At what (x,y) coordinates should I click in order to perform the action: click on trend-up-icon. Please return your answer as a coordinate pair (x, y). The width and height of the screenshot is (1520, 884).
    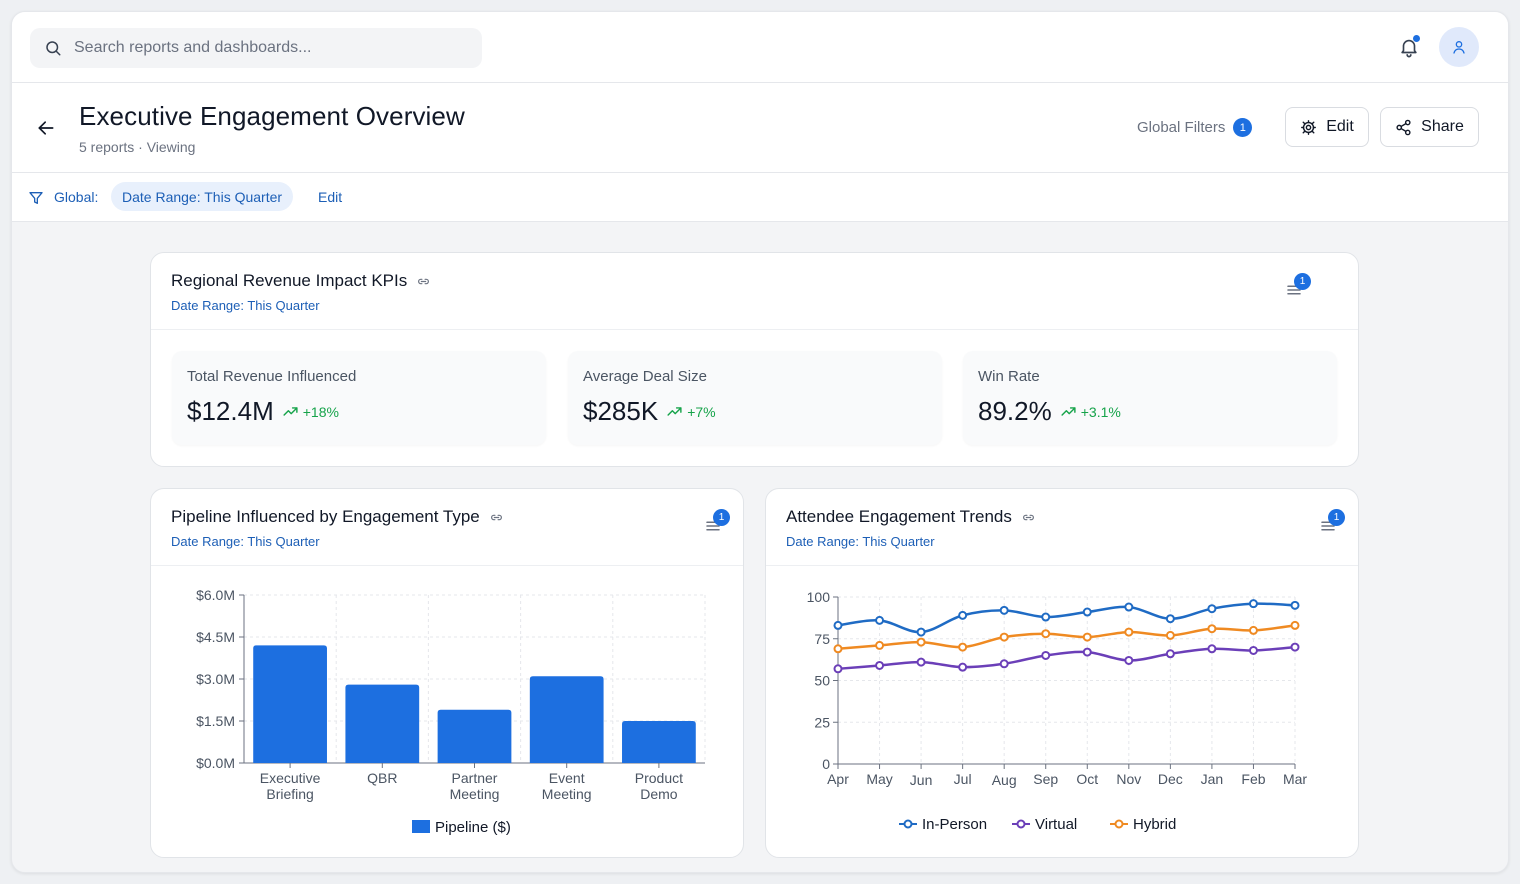
    Looking at the image, I should click on (1068, 411).